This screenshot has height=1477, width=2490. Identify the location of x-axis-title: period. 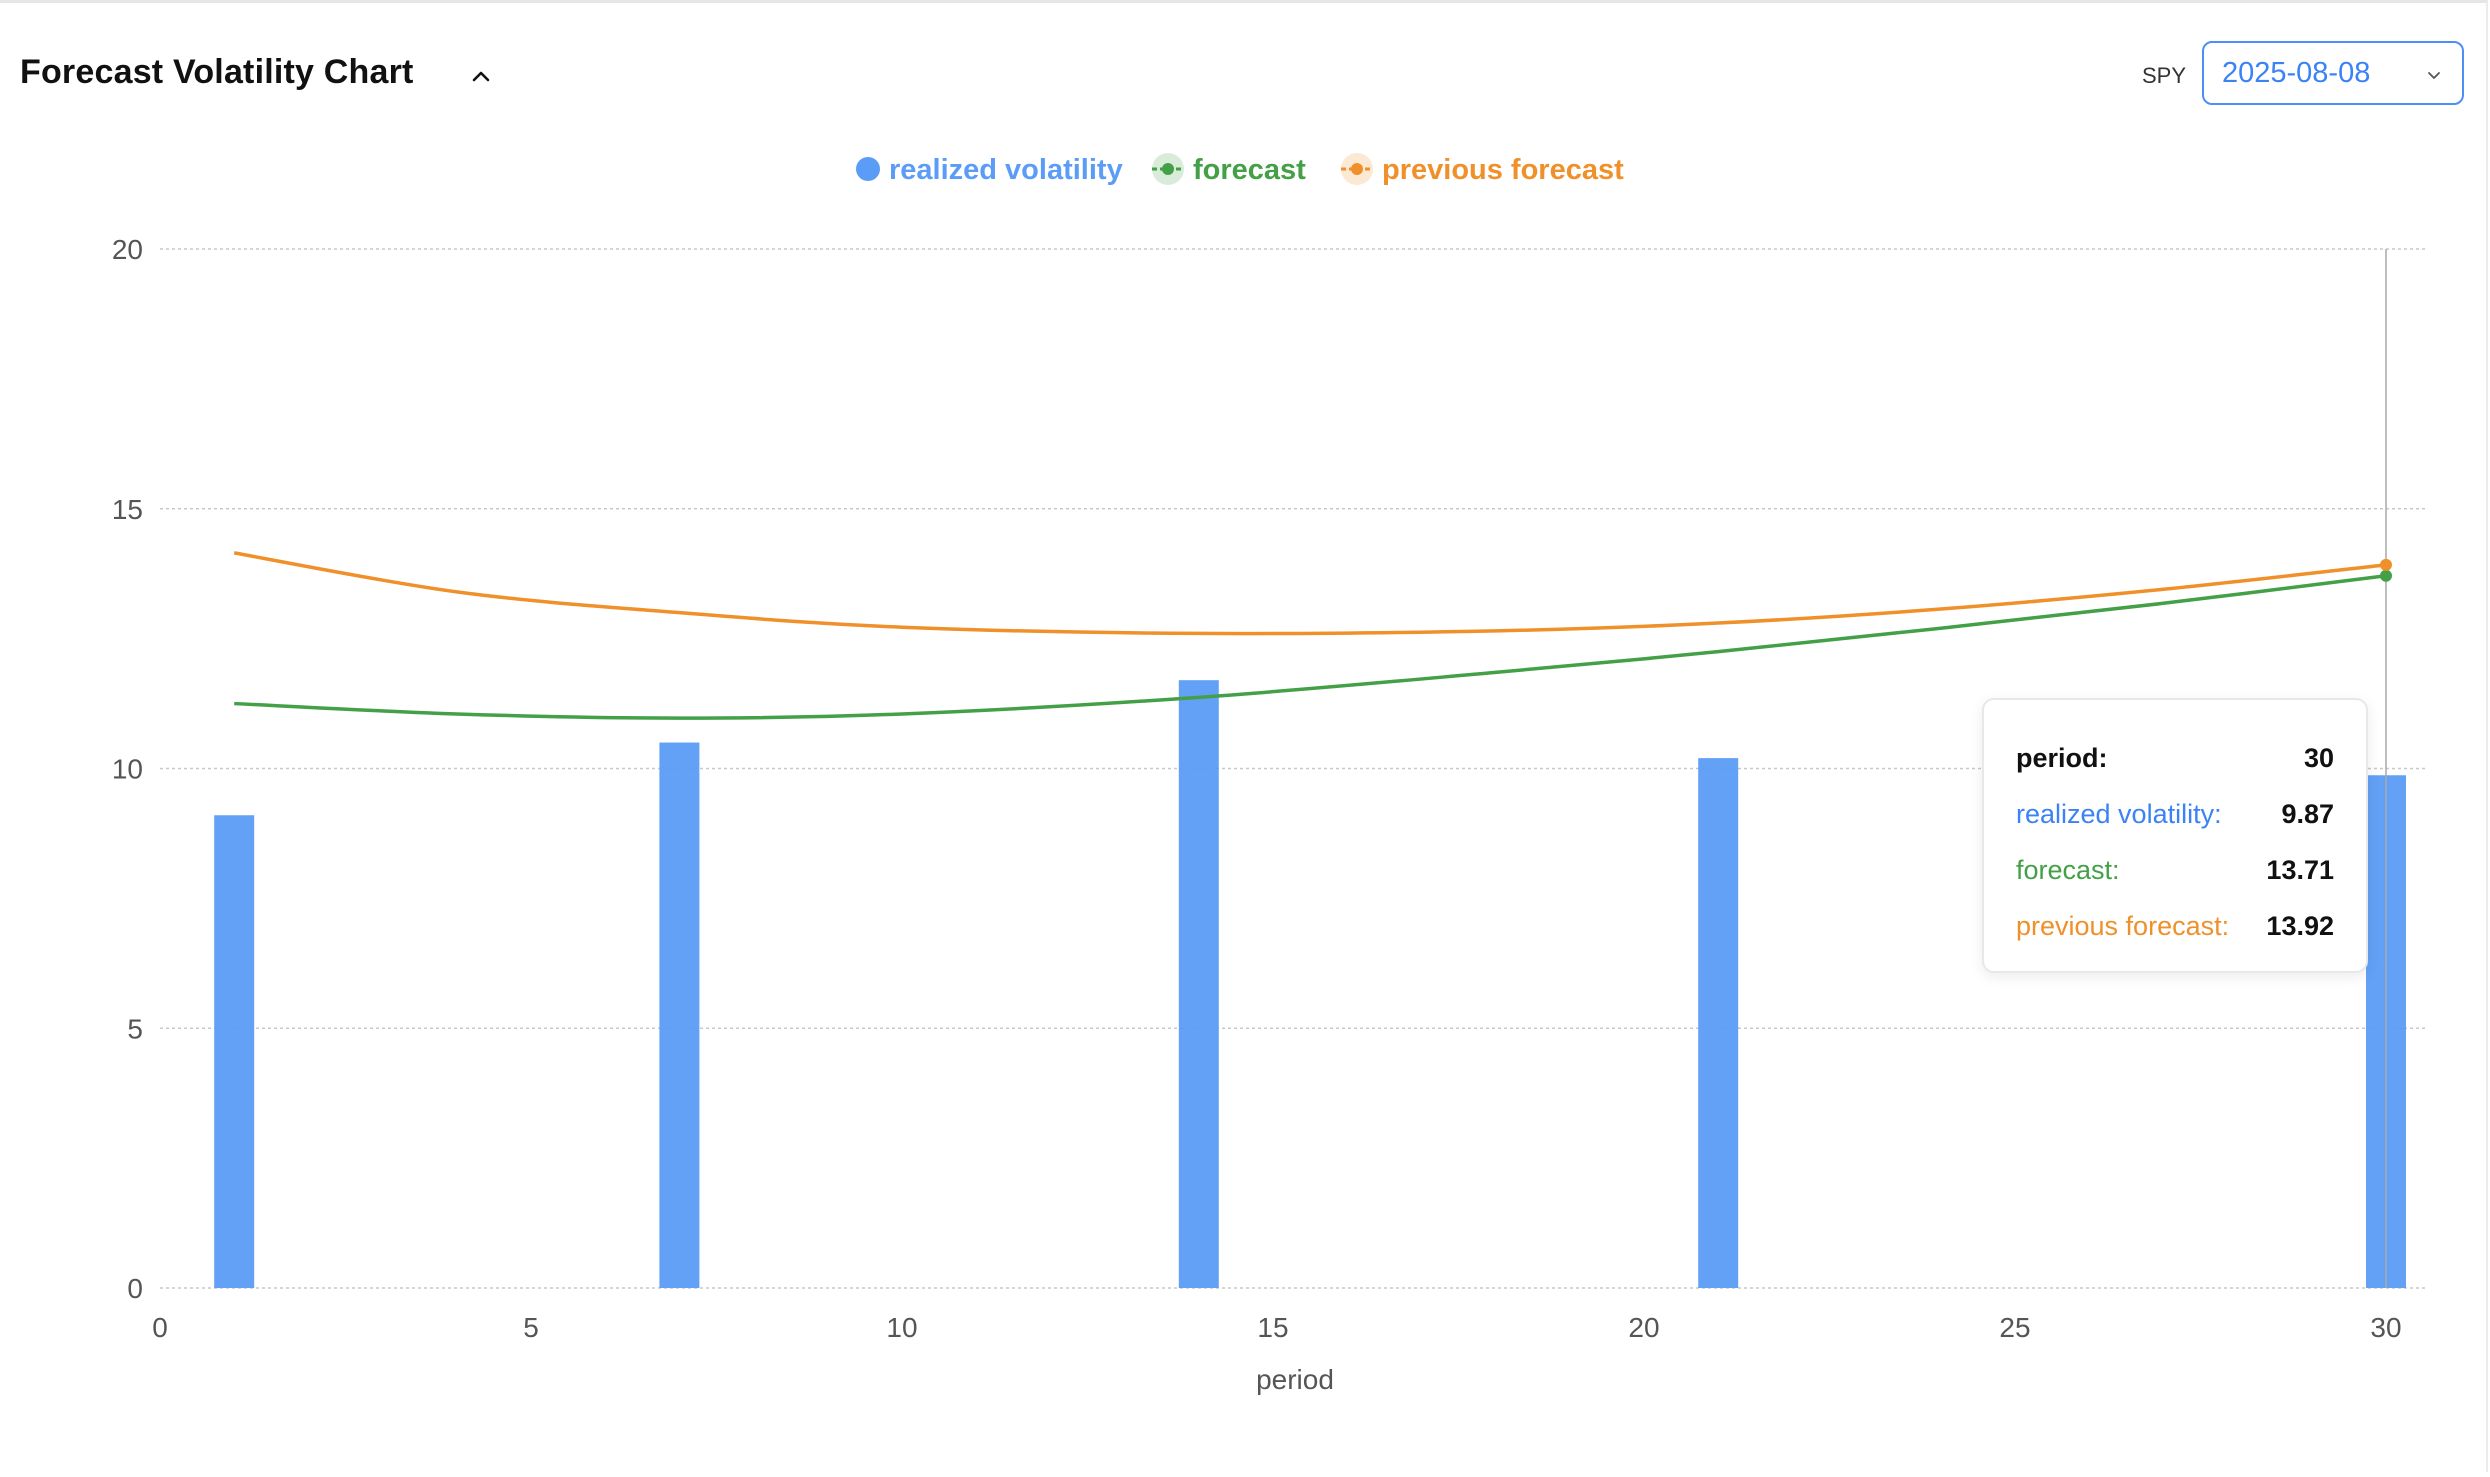
(1295, 1379).